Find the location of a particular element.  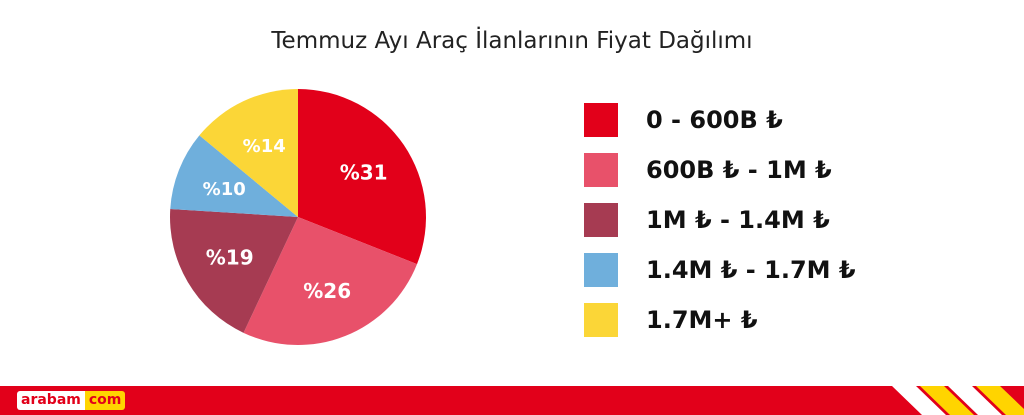

legend-label: 1M ₺ - 1.4M ₺ is located at coordinates (738, 220).